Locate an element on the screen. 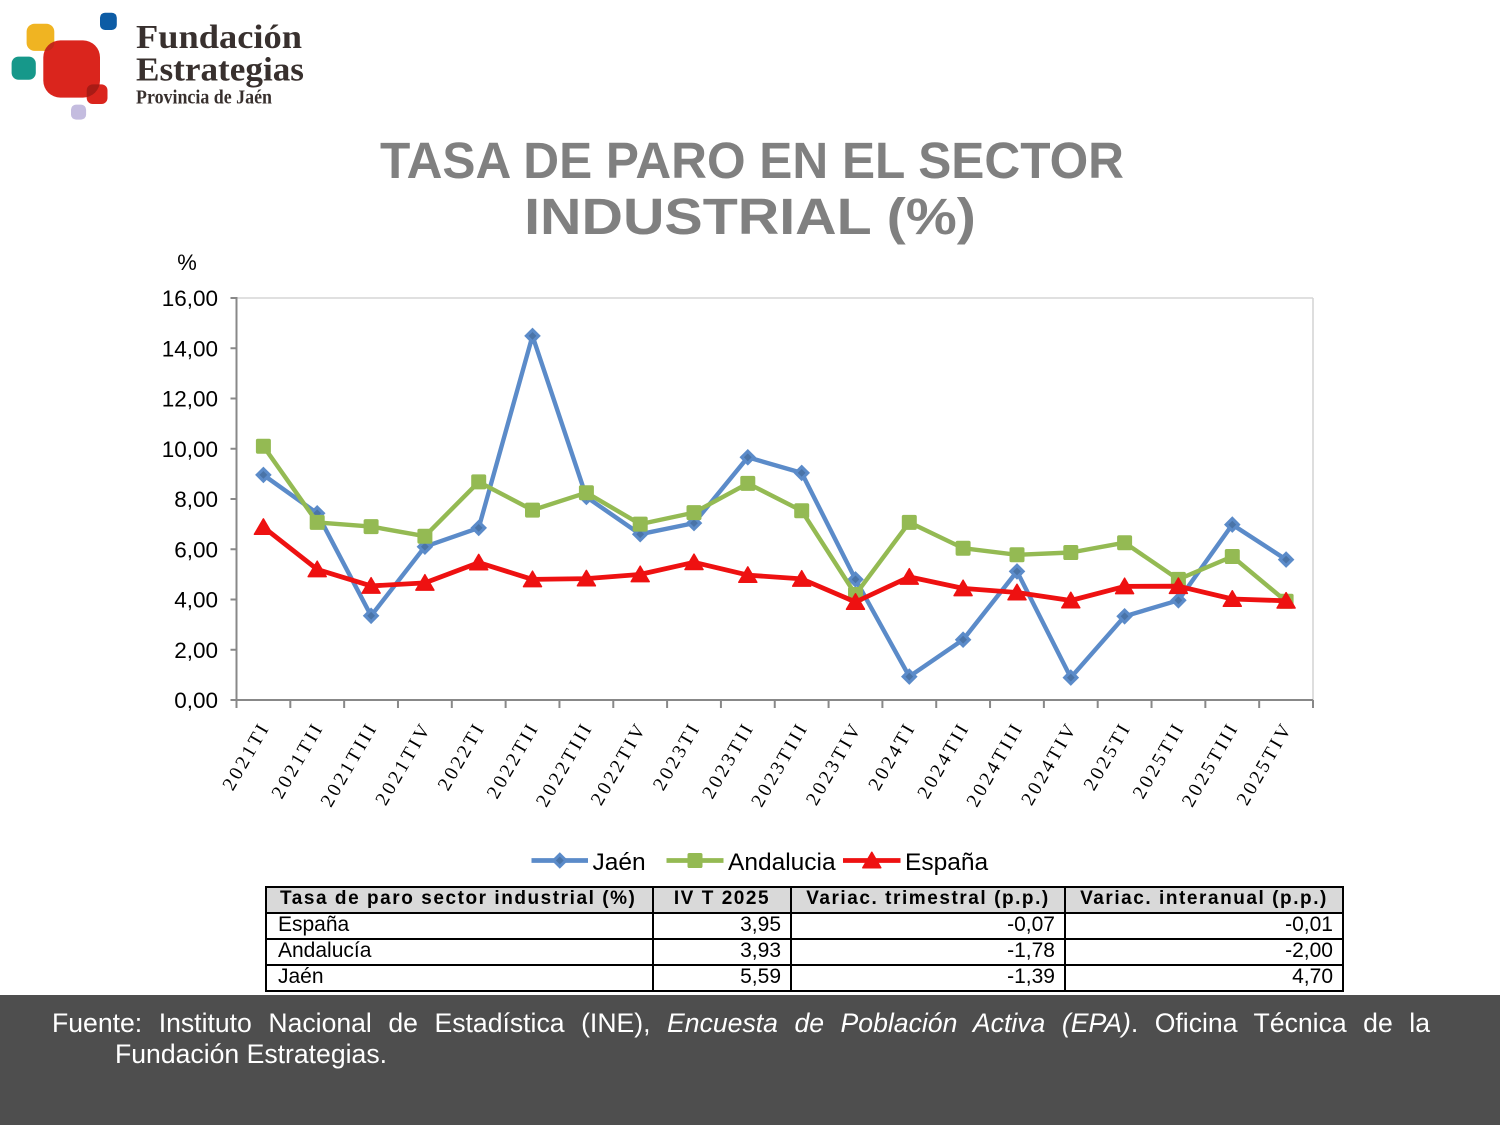 Image resolution: width=1500 pixels, height=1125 pixels. svg-text: Fundación is located at coordinates (219, 37).